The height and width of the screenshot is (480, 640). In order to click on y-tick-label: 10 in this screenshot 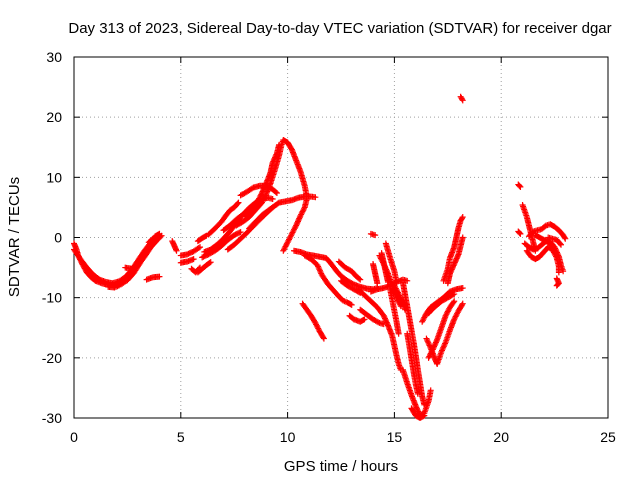, I will do `click(54, 177)`.